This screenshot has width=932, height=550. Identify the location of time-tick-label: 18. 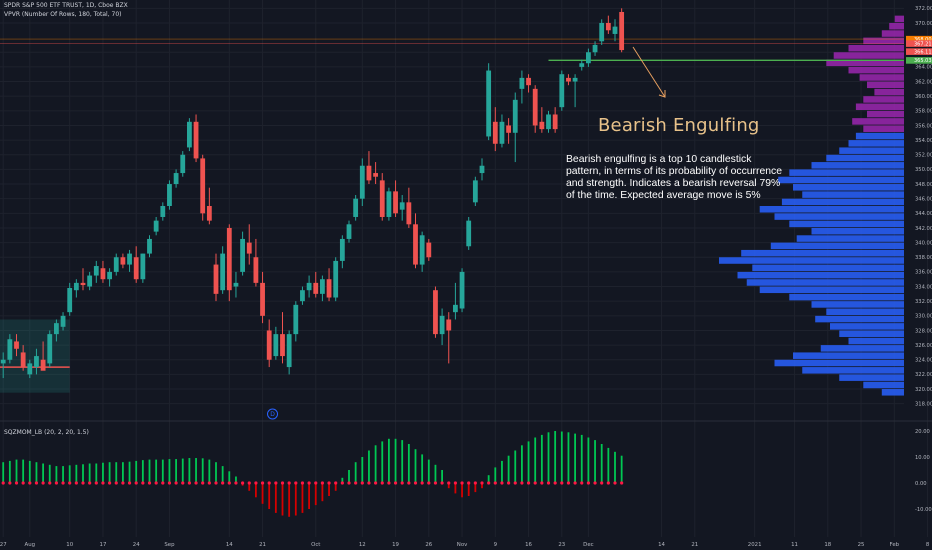
(827, 545).